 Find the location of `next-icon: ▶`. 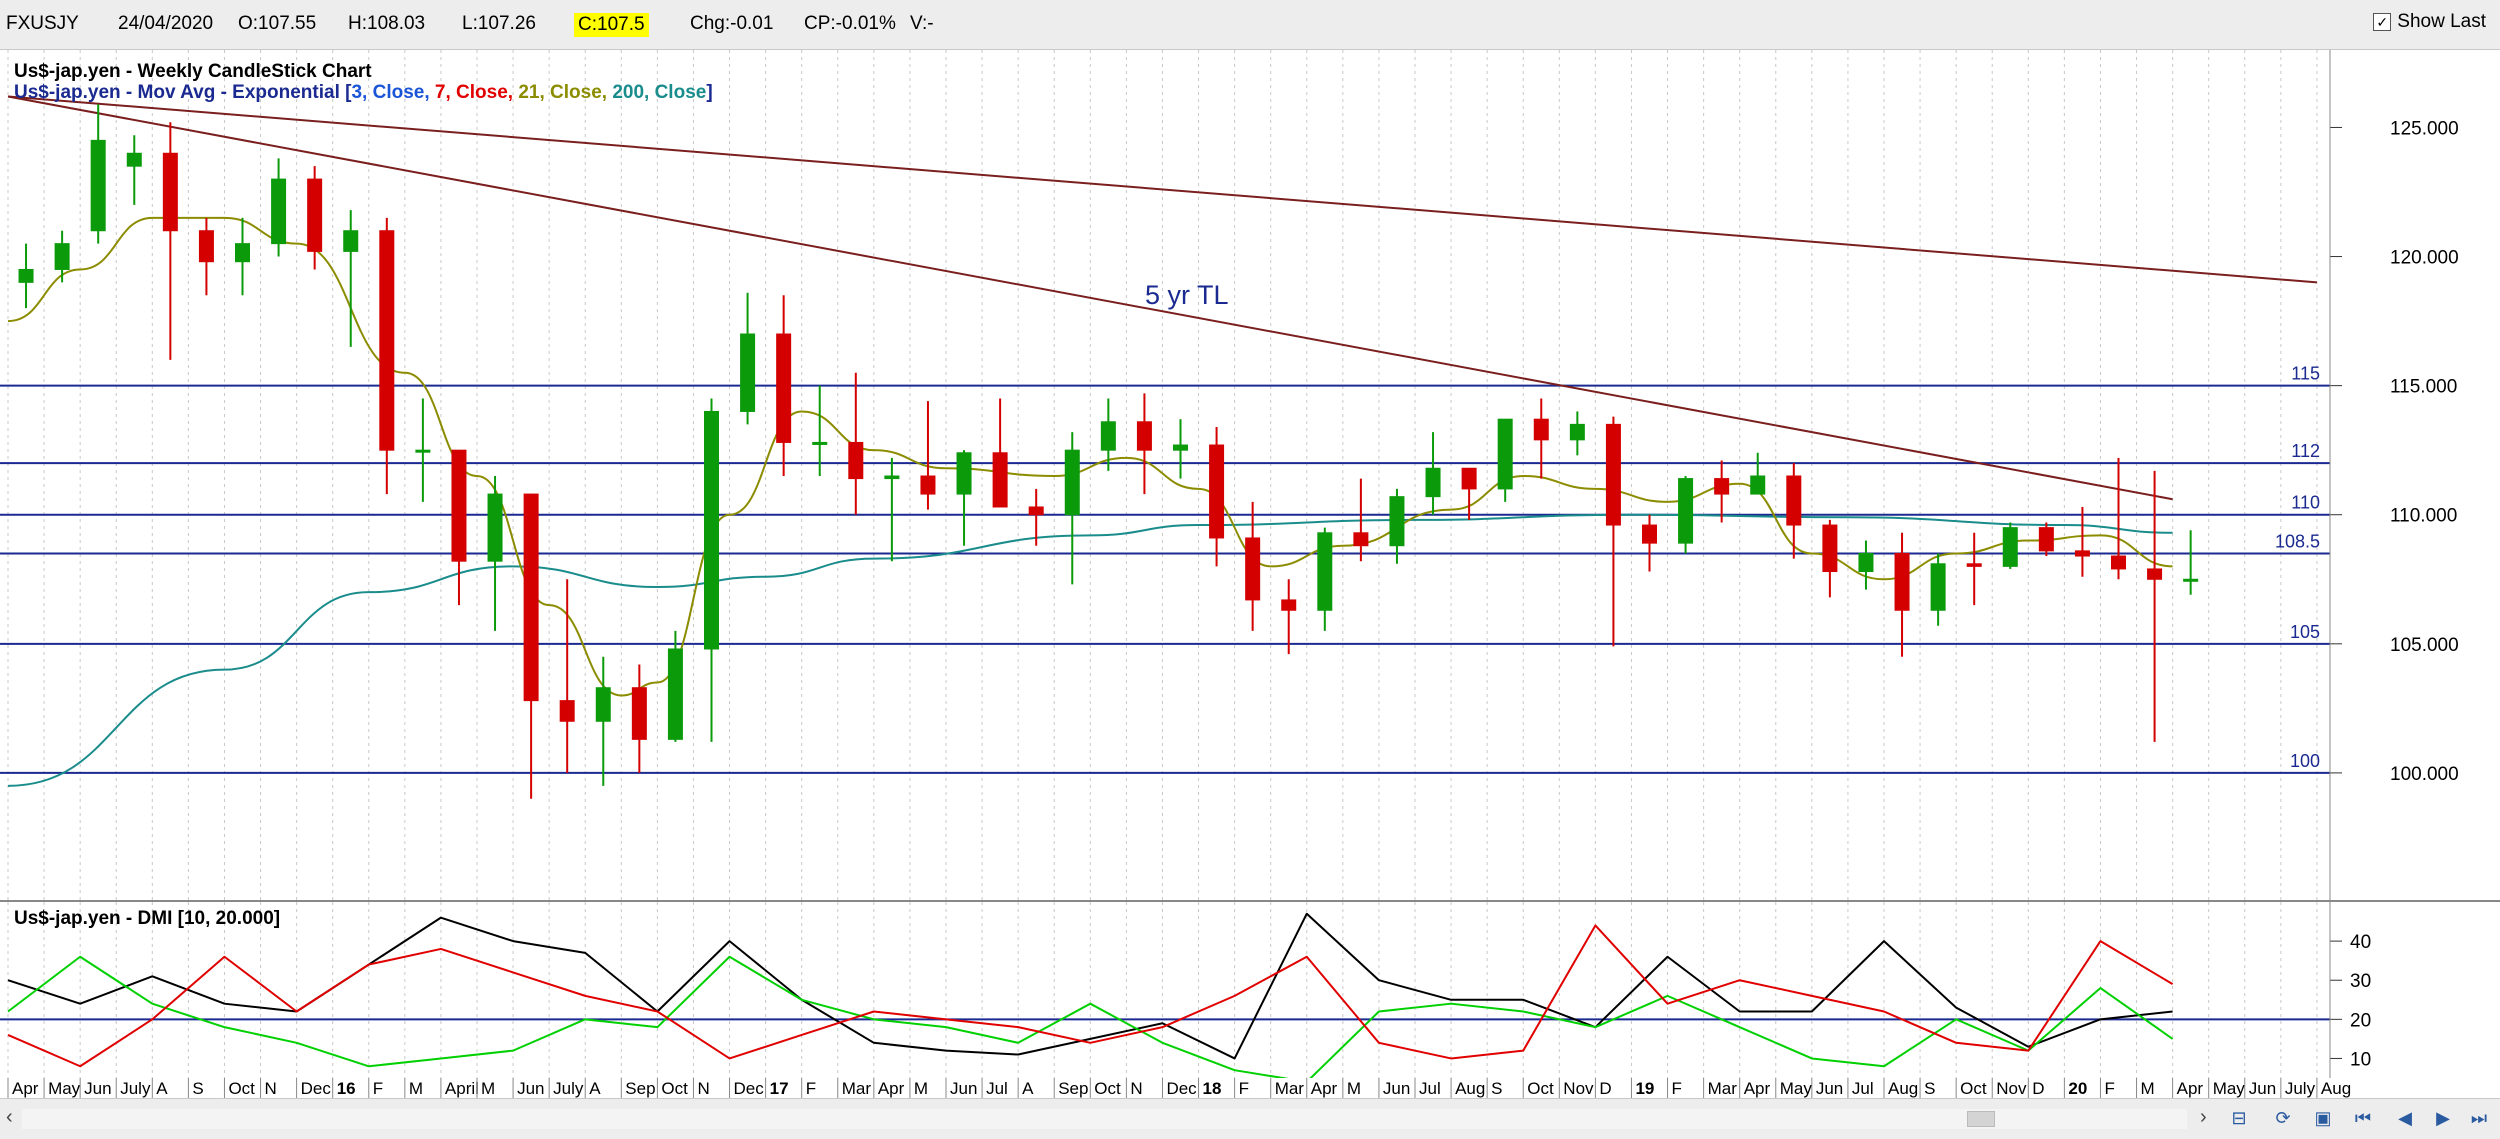

next-icon: ▶ is located at coordinates (2443, 1117).